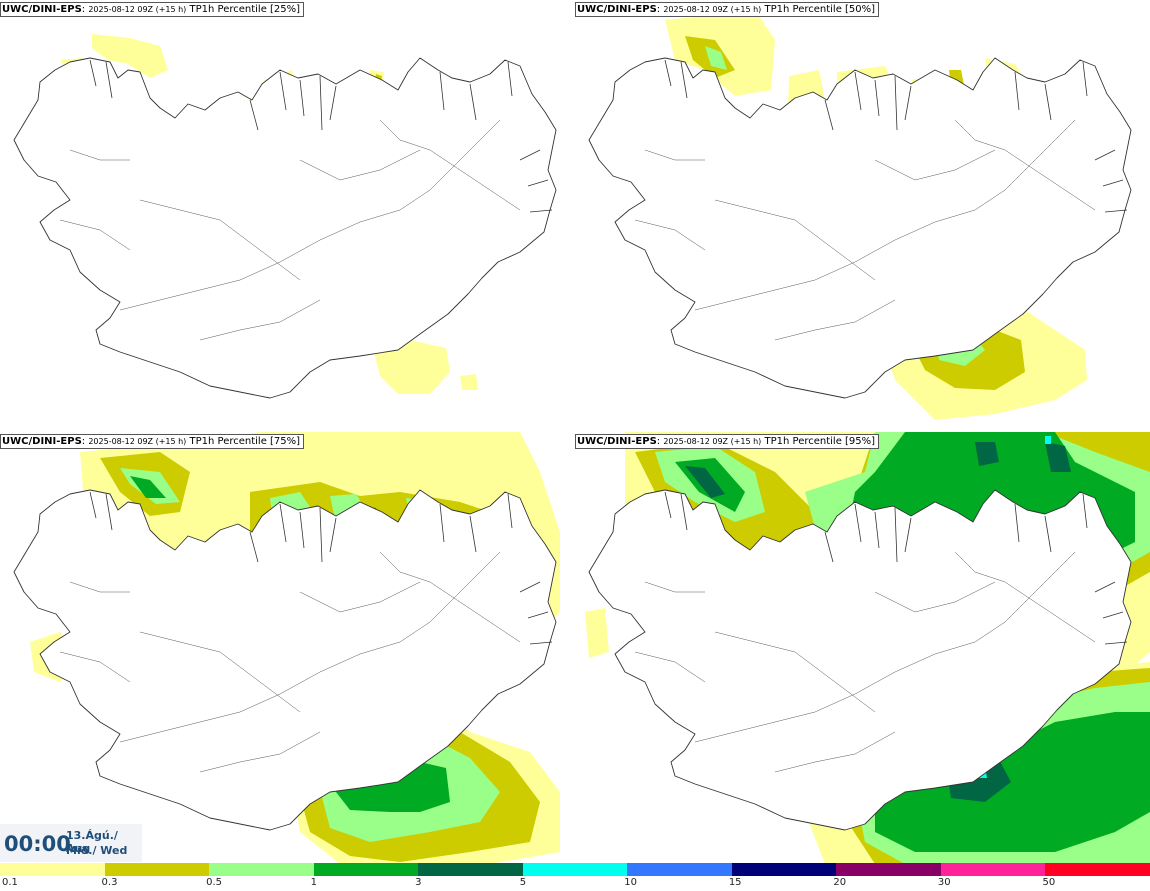 The height and width of the screenshot is (891, 1150). I want to click on field-name: TP1h Percentile [75%], so click(245, 441).